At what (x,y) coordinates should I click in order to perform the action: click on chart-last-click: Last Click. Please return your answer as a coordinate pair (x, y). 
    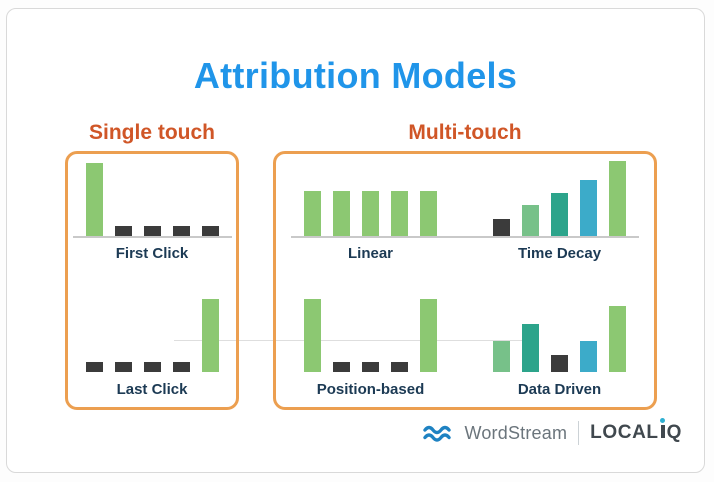
    Looking at the image, I should click on (152, 344).